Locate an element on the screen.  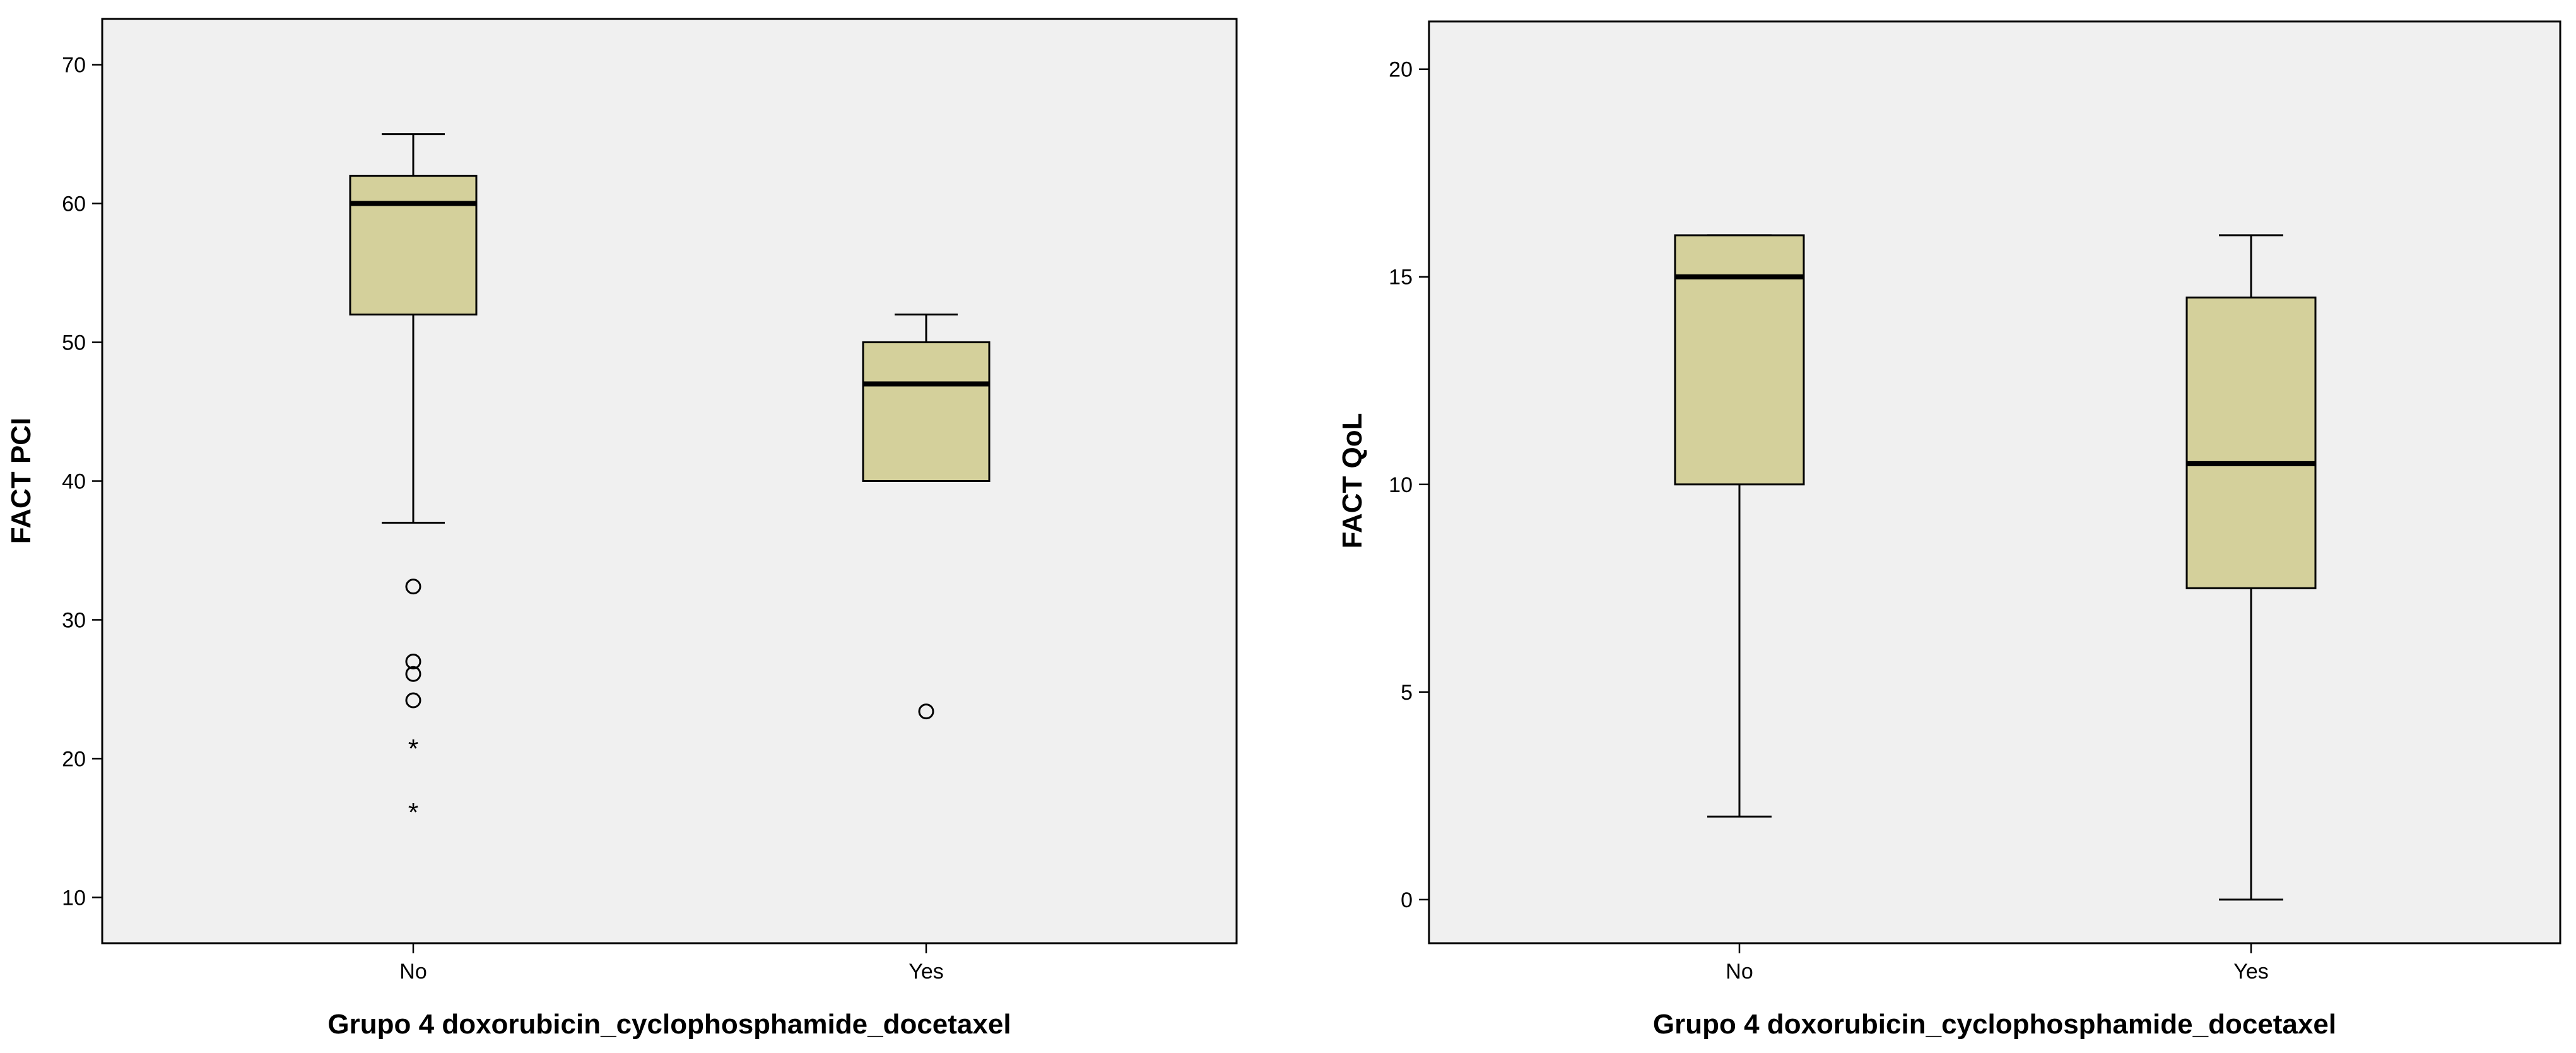
box-no is located at coordinates (1739, 526).